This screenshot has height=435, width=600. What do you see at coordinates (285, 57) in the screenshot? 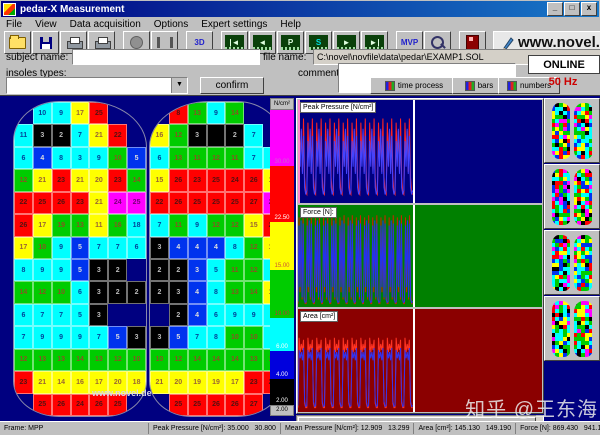
I see `file-name-label: file name:` at bounding box center [285, 57].